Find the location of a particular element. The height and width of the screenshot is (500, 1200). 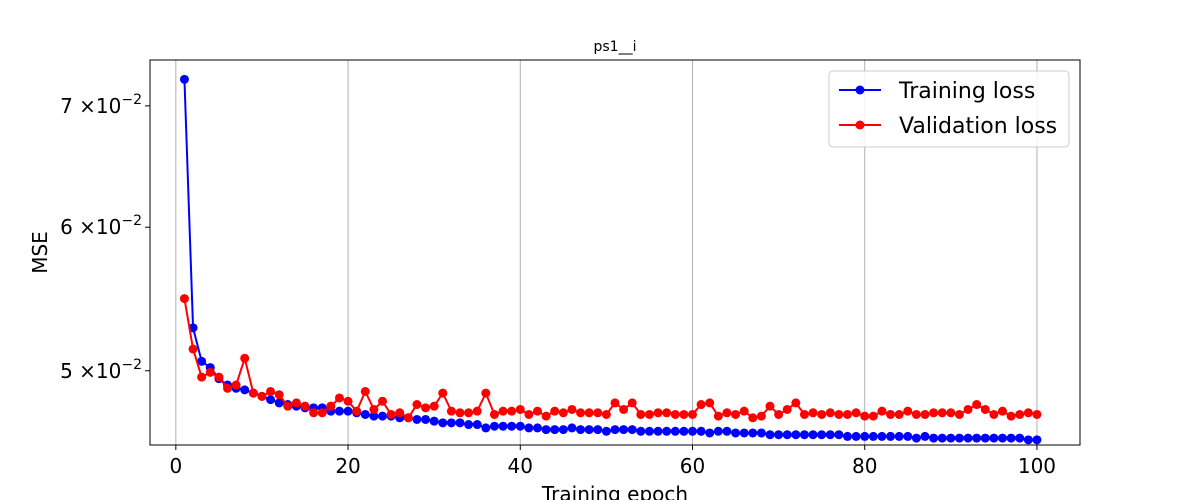

x-tick-label: 20 is located at coordinates (347, 466).